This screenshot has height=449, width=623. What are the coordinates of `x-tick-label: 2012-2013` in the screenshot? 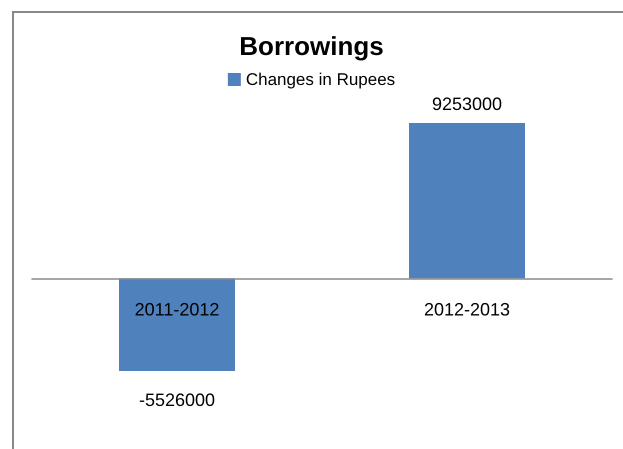 It's located at (467, 309).